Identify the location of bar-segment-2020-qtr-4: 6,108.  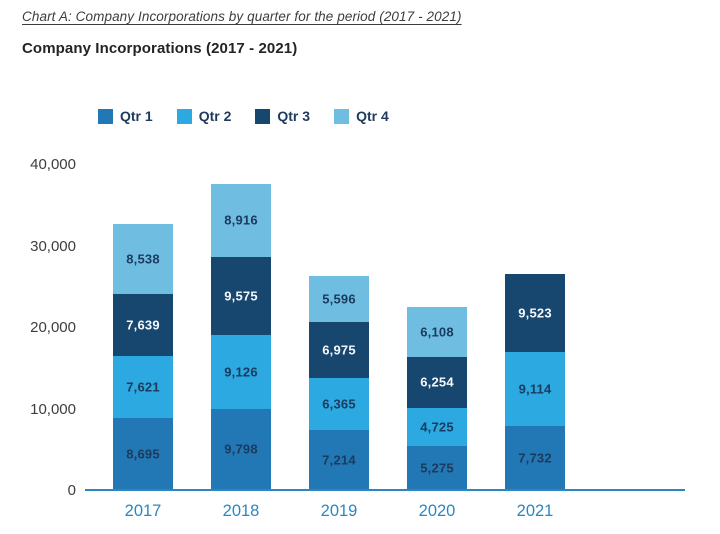
(437, 331).